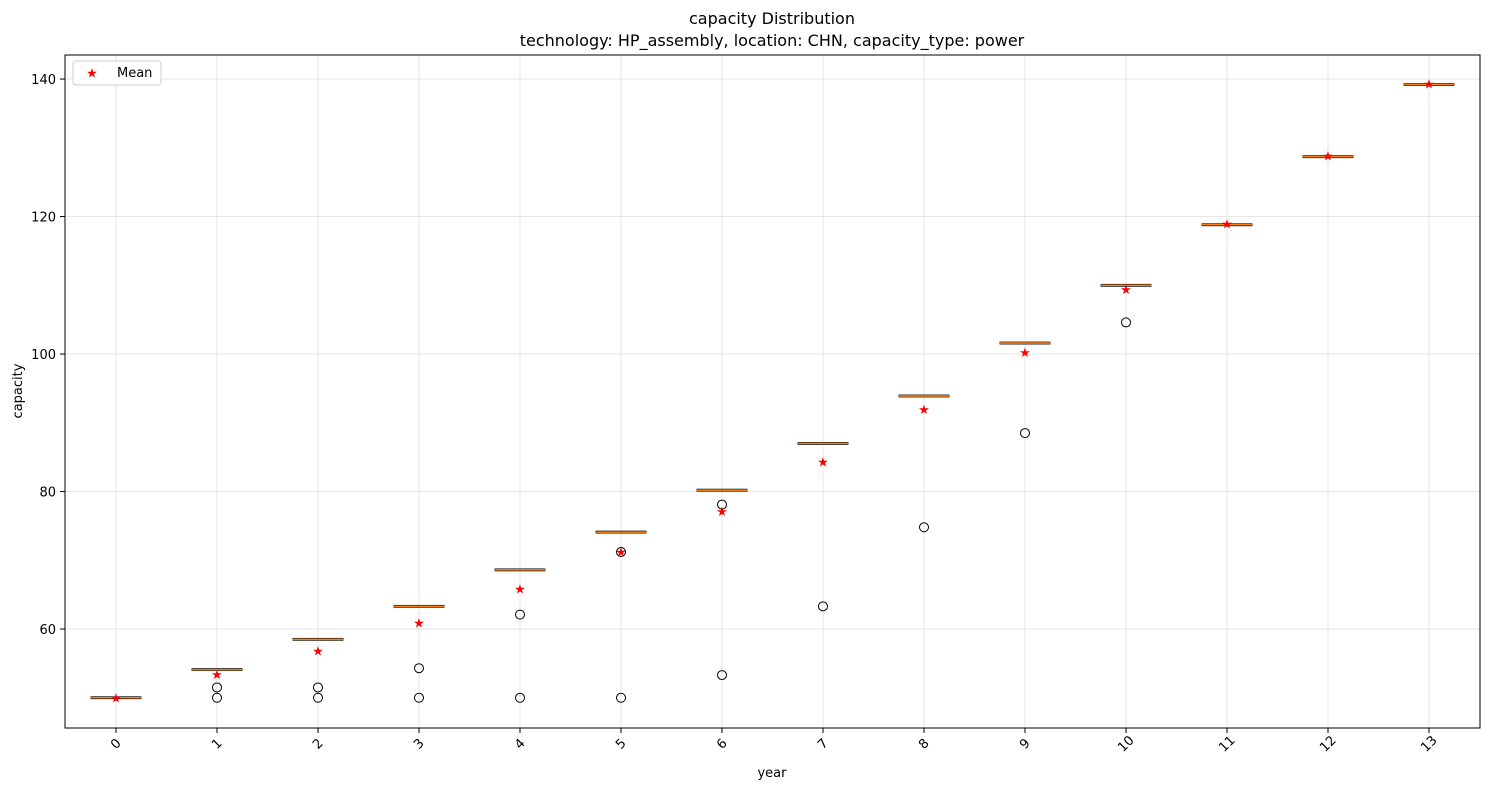 The height and width of the screenshot is (790, 1489). Describe the element at coordinates (722, 744) in the screenshot. I see `x-tick-label: 6` at that location.